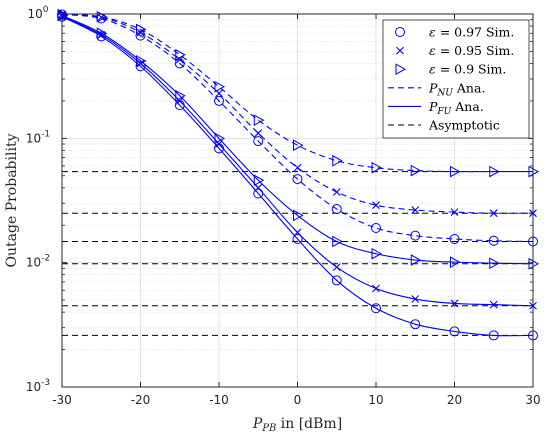 This screenshot has height=439, width=550. Describe the element at coordinates (456, 89) in the screenshot. I see `legend-label: PNU Ana.` at that location.